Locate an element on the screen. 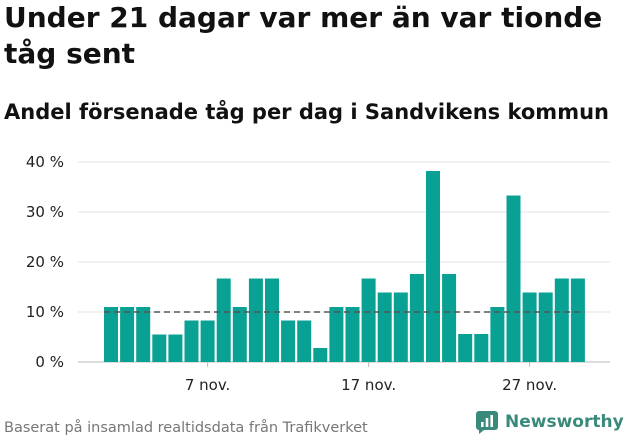 The height and width of the screenshot is (439, 631). brand-logo: Newsworthy is located at coordinates (549, 422).